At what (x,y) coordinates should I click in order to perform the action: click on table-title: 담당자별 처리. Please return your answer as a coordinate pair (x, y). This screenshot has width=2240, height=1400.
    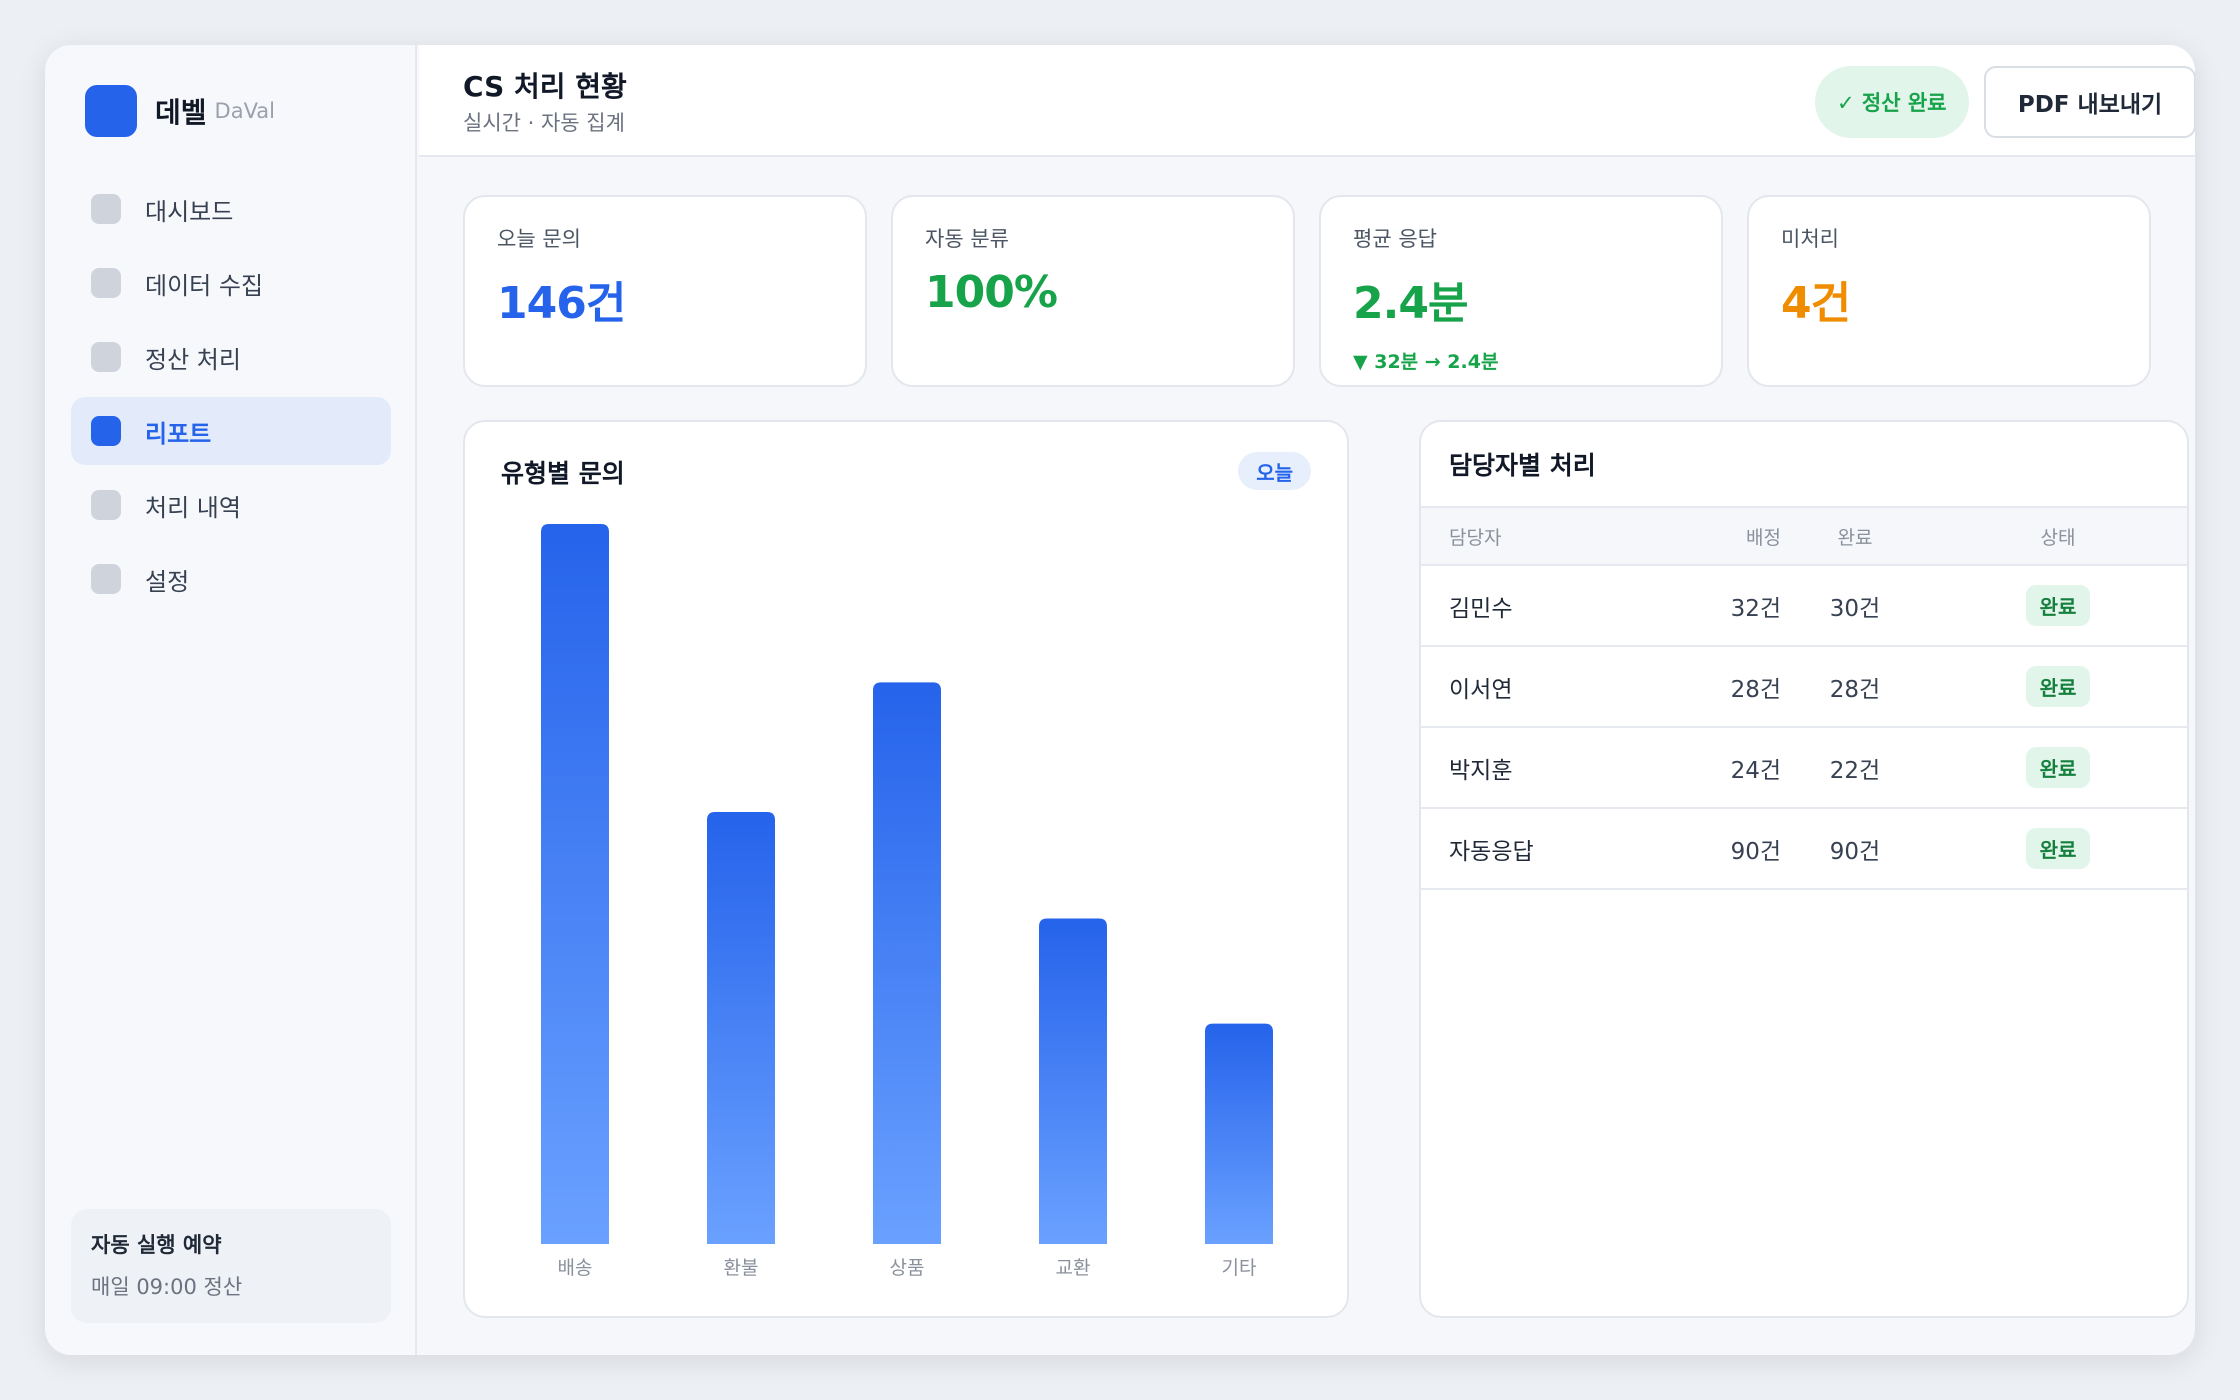
    Looking at the image, I should click on (1522, 465).